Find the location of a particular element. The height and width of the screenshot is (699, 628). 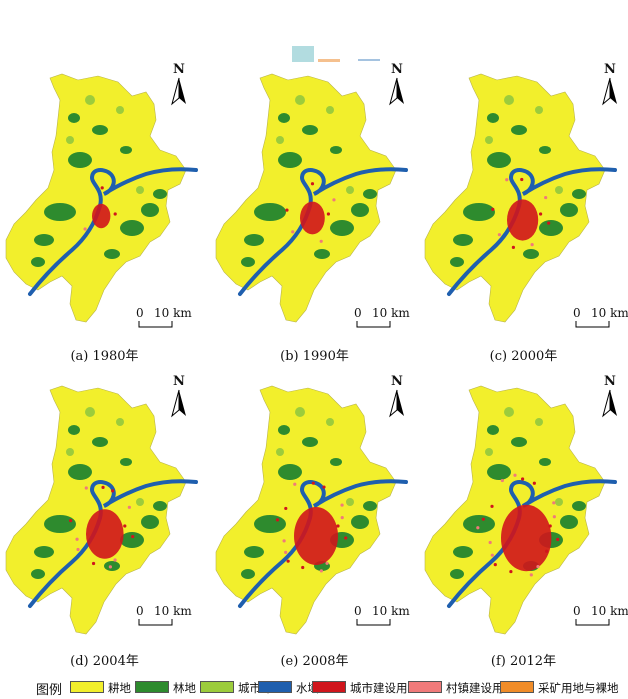

faint-legend-artifact is located at coordinates (336, 54).